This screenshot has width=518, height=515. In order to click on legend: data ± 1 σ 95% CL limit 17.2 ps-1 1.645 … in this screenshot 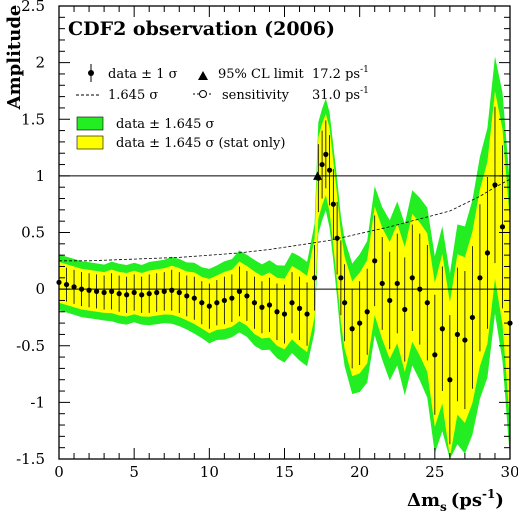, I will do `click(222, 107)`.